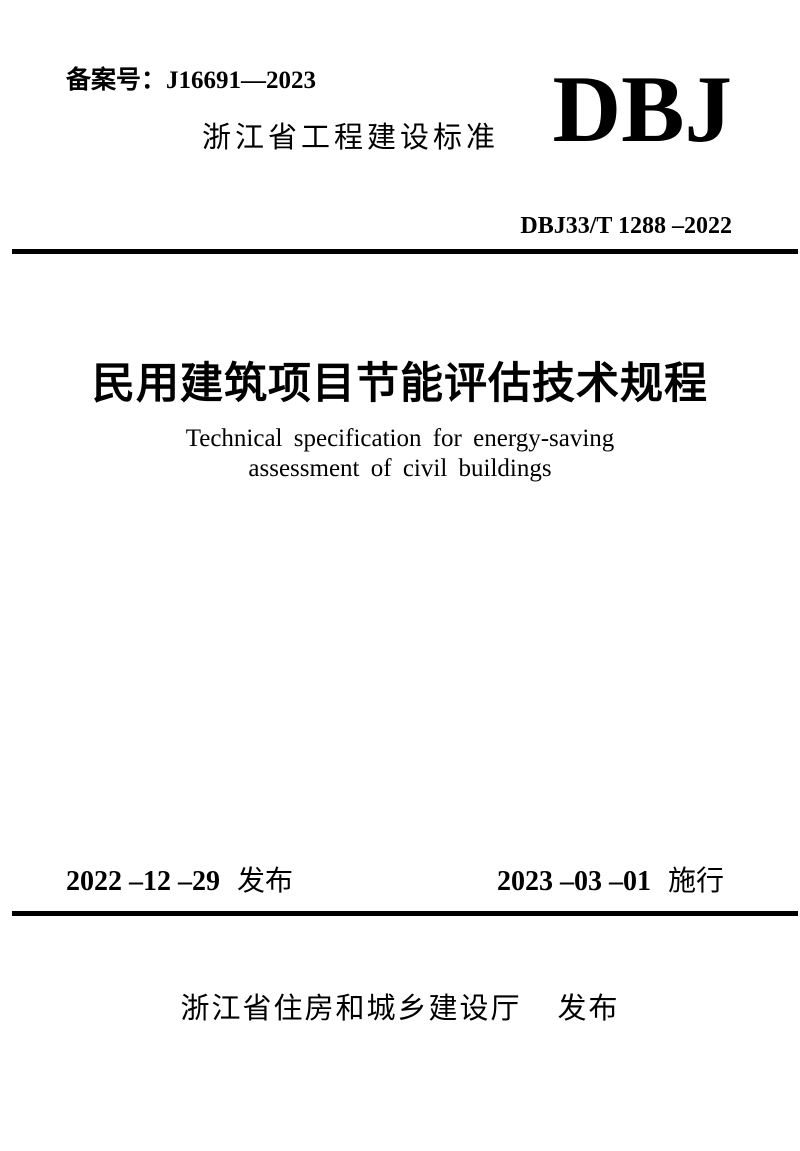 This screenshot has height=1151, width=800. What do you see at coordinates (191, 80) in the screenshot?
I see `record-number: 备案号：J16691—2023` at bounding box center [191, 80].